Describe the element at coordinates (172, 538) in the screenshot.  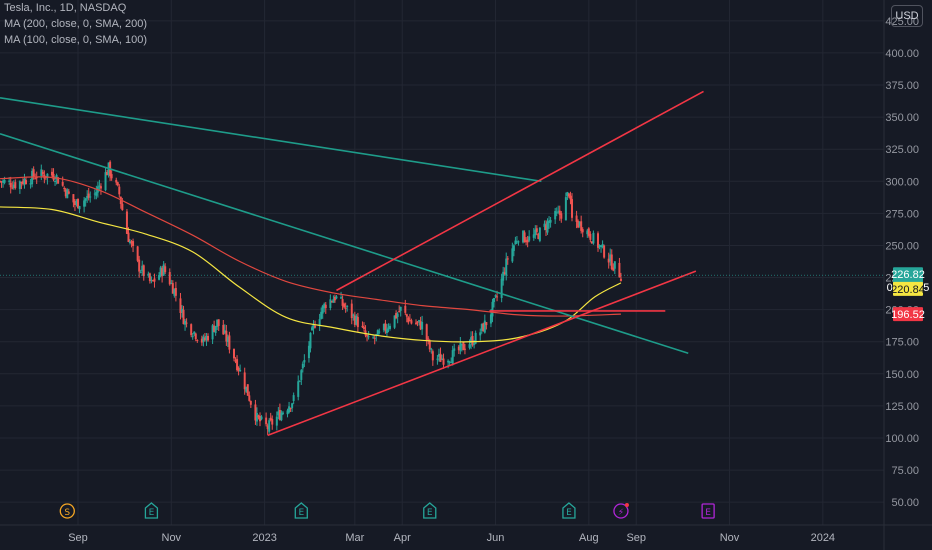
I see `time-axis-label: Nov` at that location.